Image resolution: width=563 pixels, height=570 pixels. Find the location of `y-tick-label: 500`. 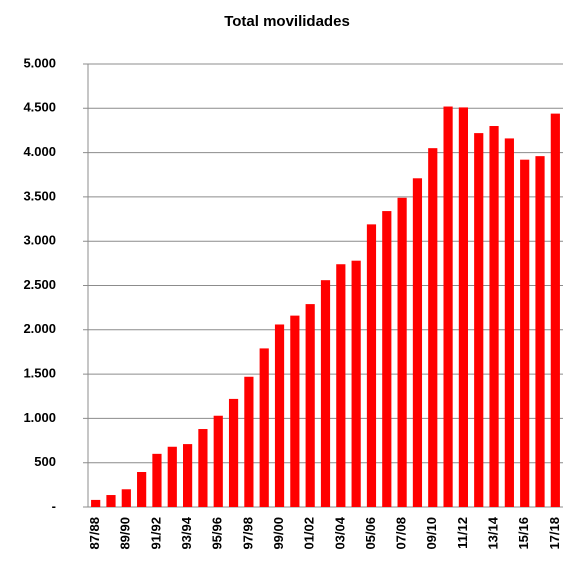

y-tick-label: 500 is located at coordinates (45, 461).